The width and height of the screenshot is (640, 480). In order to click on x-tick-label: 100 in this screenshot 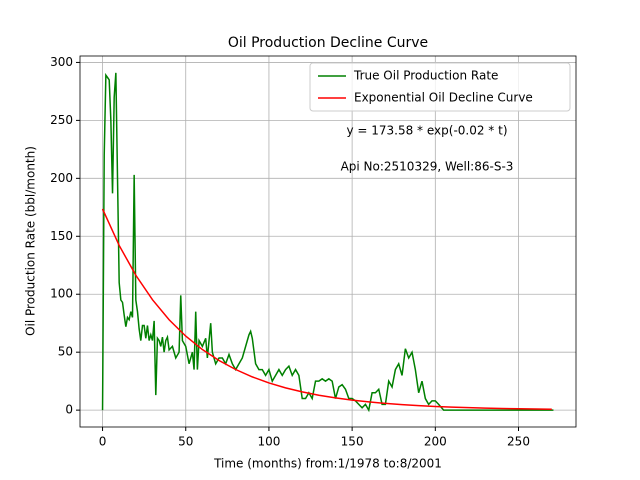, I will do `click(268, 442)`.